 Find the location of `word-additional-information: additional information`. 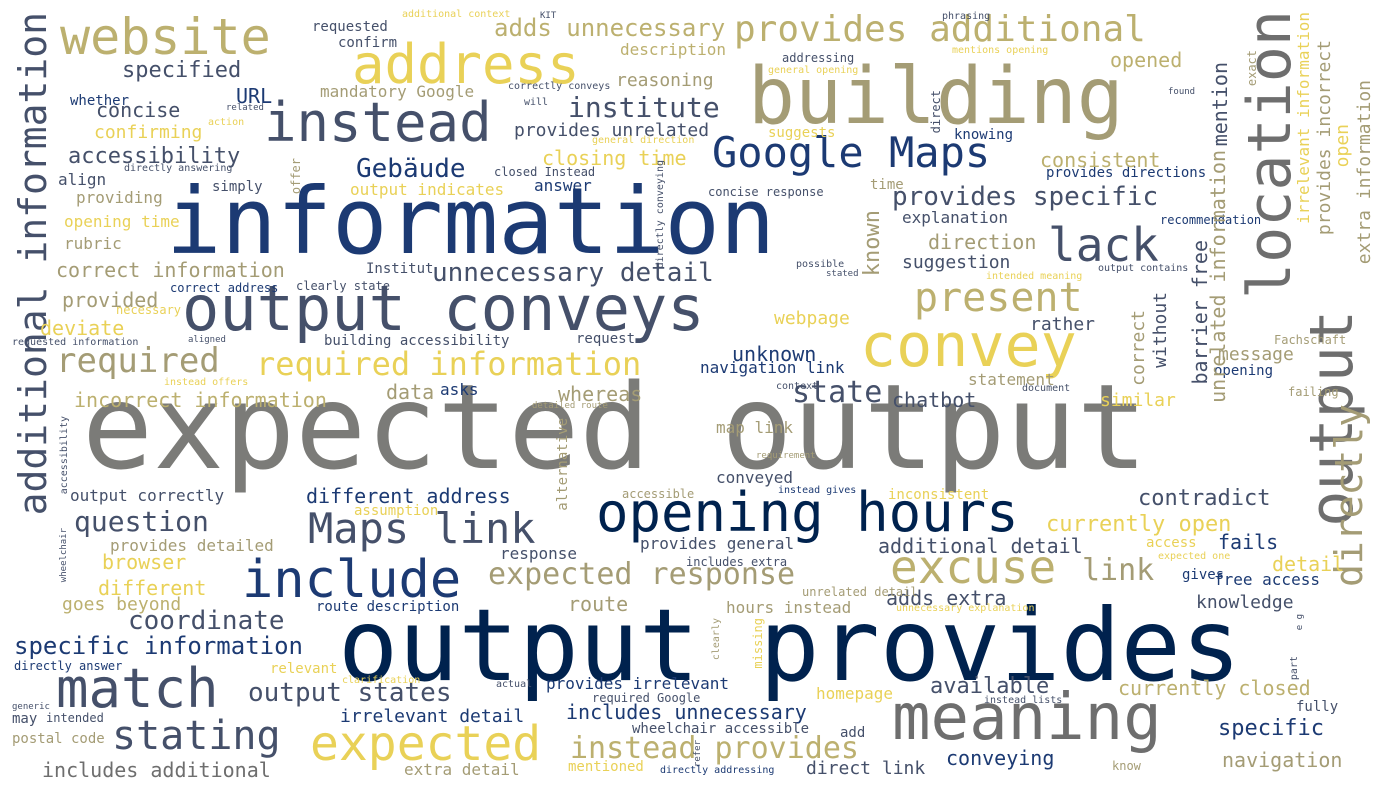

word-additional-information: additional information is located at coordinates (33, 264).